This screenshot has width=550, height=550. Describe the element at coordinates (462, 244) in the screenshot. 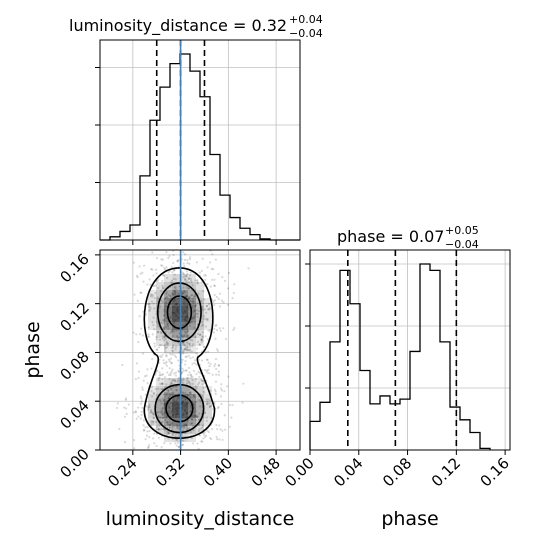

I see `phase-title-minus: −0.04` at that location.